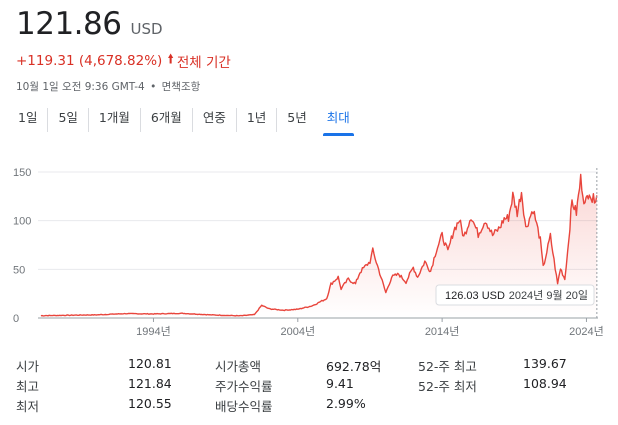  I want to click on x-tick-label: 2014년, so click(442, 331).